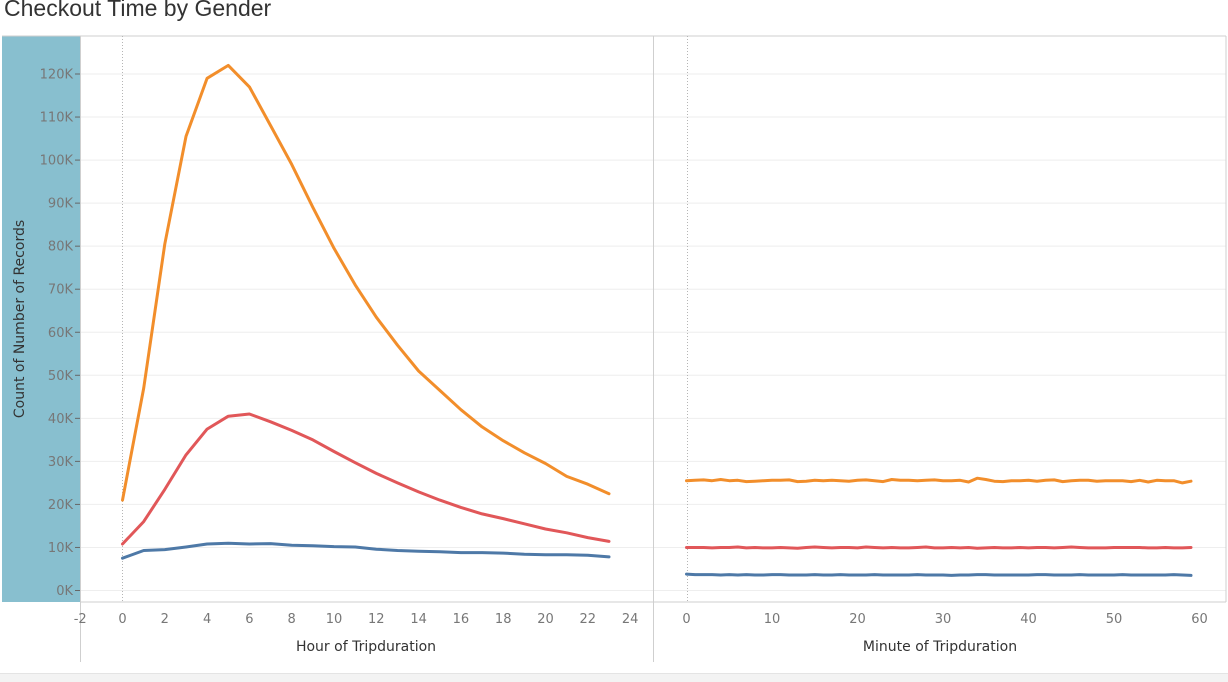 The width and height of the screenshot is (1228, 682). What do you see at coordinates (1028, 619) in the screenshot?
I see `x-tick-label: 40` at bounding box center [1028, 619].